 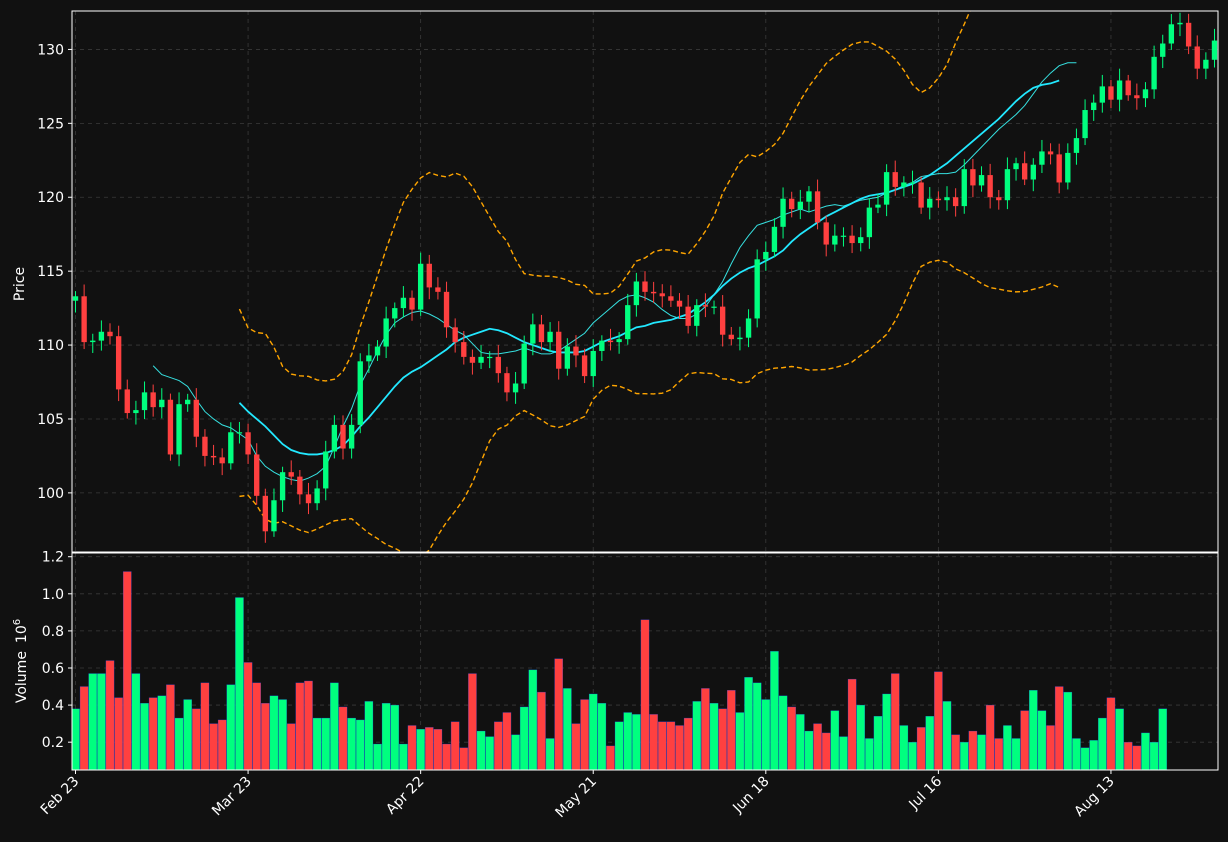 What do you see at coordinates (50, 494) in the screenshot?
I see `price-y-tick-label: 100` at bounding box center [50, 494].